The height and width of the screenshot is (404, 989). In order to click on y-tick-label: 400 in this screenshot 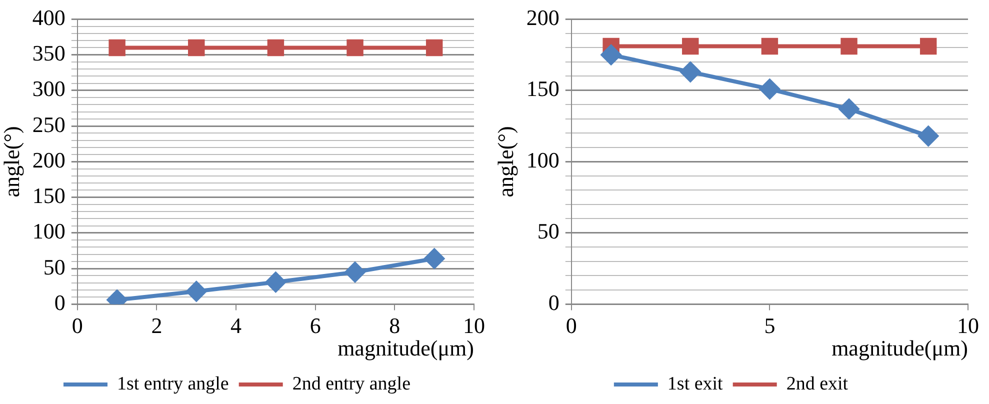, I will do `click(49, 17)`.